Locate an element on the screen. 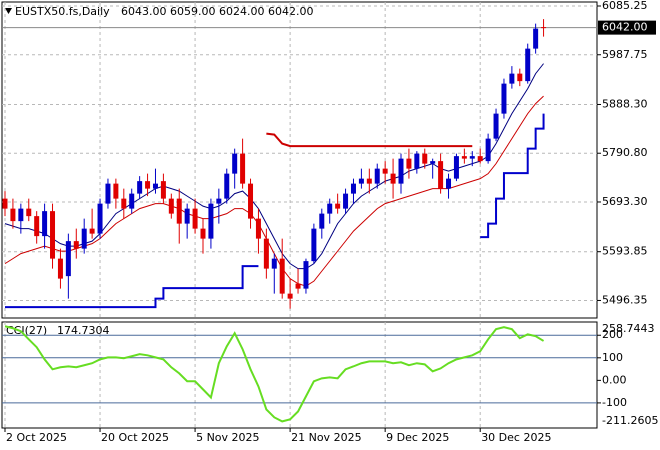 The width and height of the screenshot is (660, 450). y-tick-label: 5496.35 is located at coordinates (625, 299).